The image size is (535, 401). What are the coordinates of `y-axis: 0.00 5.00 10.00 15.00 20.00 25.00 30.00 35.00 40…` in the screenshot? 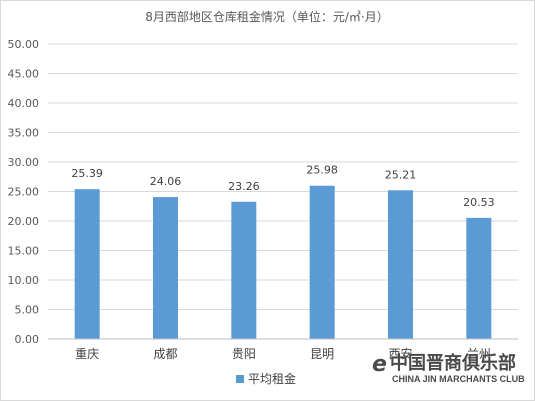 It's located at (24, 192).